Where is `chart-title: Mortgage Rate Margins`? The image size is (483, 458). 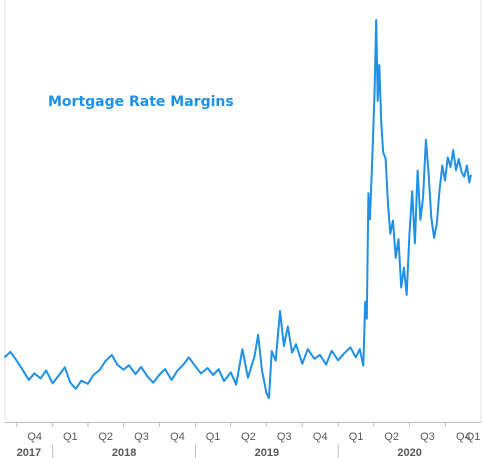
chart-title: Mortgage Rate Margins is located at coordinates (141, 102).